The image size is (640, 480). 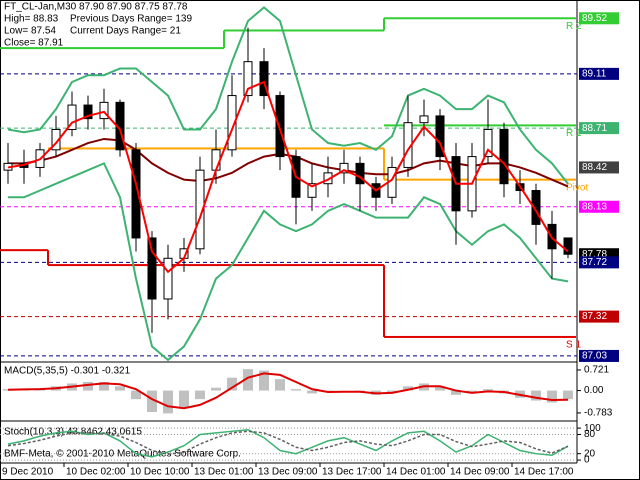 What do you see at coordinates (594, 74) in the screenshot?
I see `level-label: 89.11` at bounding box center [594, 74].